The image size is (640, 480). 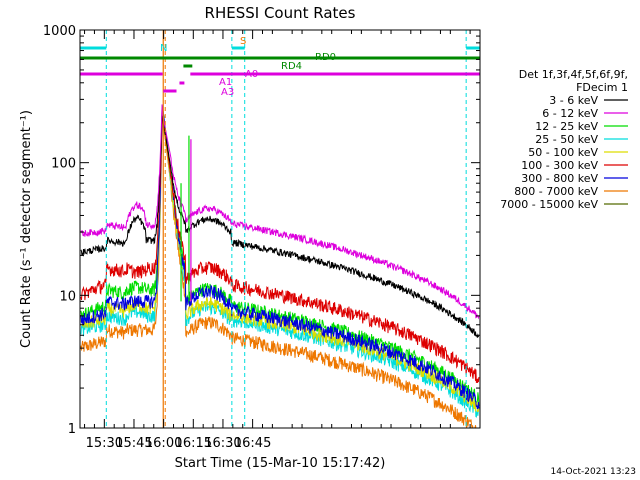 What do you see at coordinates (163, 443) in the screenshot?
I see `x-tick-label-2: 16:00` at bounding box center [163, 443].